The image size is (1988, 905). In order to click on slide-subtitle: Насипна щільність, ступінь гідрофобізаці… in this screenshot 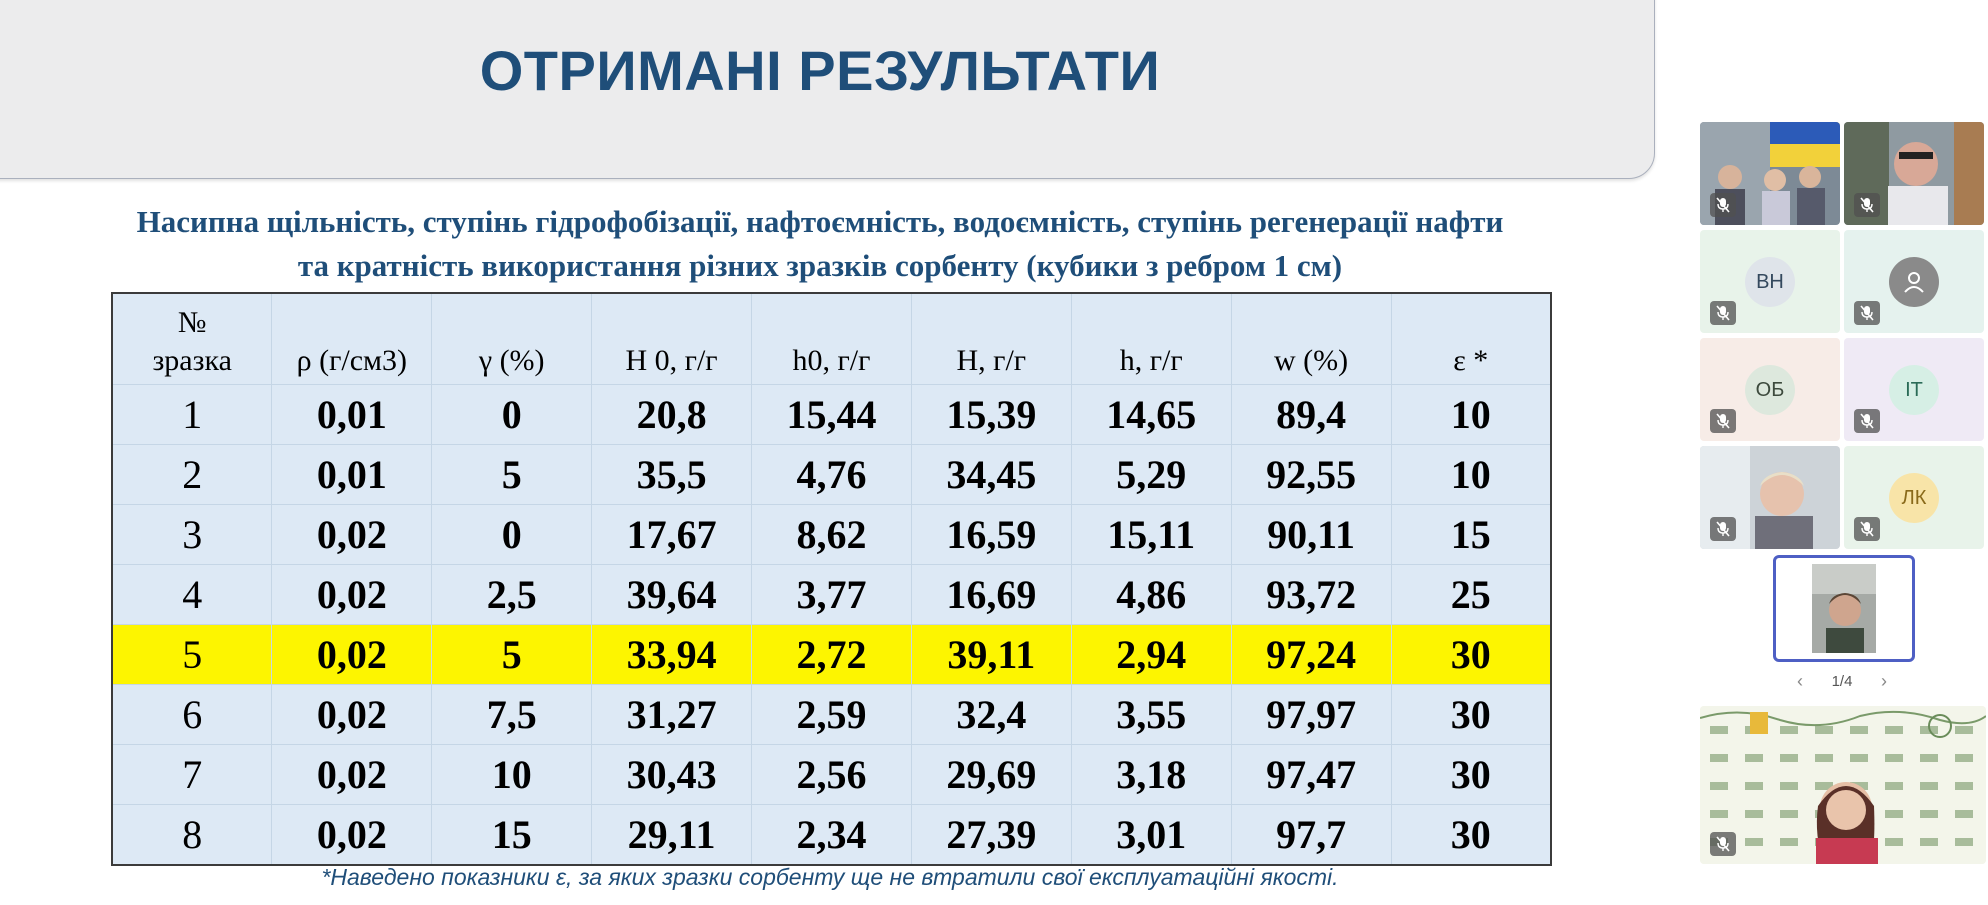, I will do `click(820, 244)`.